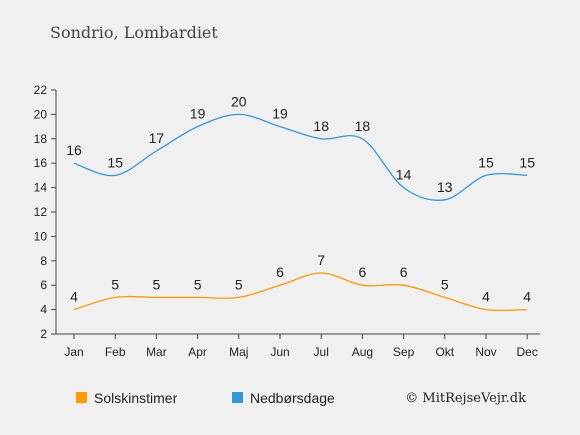 The image size is (580, 435). I want to click on y-tick-label: 14, so click(41, 188).